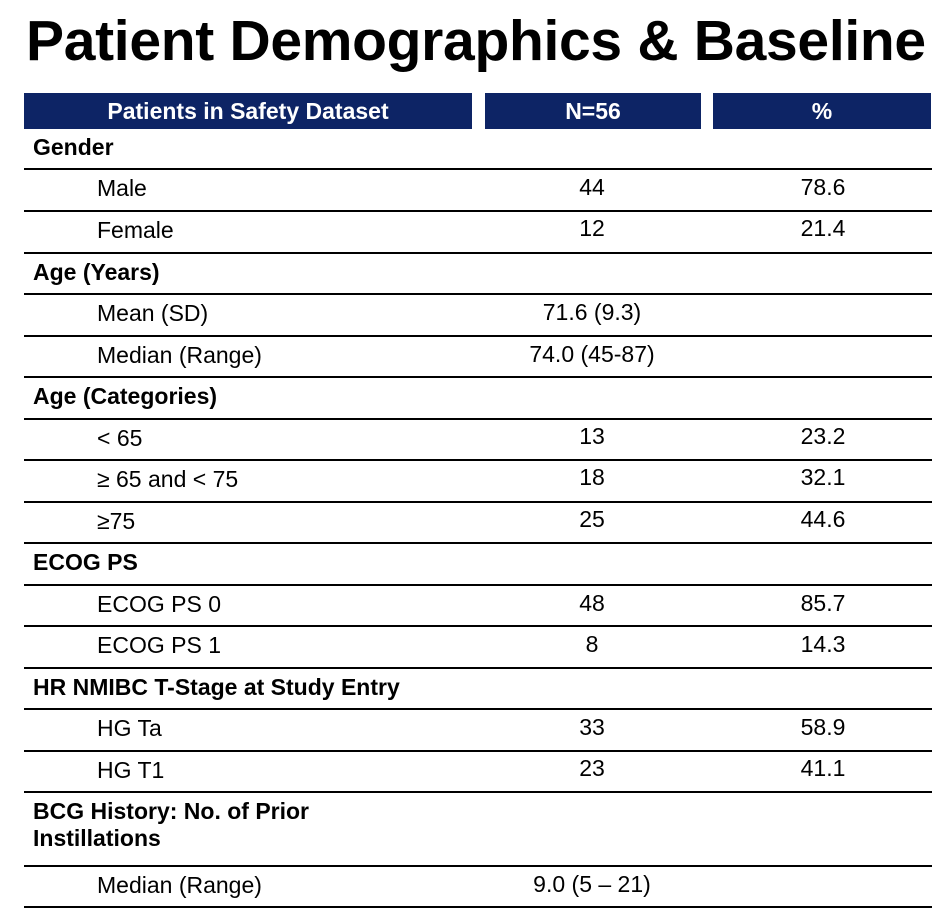  I want to click on row-label: HG Ta, so click(129, 728).